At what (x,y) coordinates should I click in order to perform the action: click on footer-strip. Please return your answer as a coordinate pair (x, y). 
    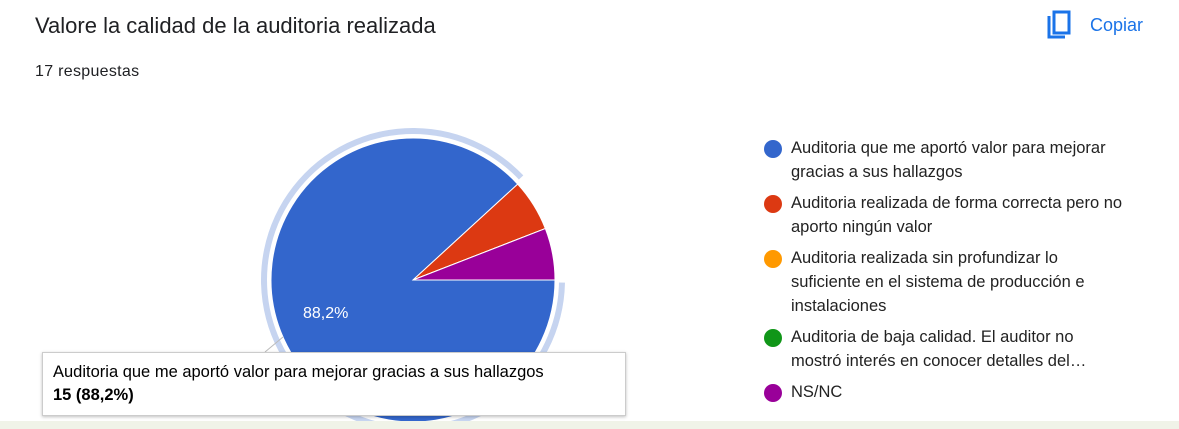
    Looking at the image, I should click on (589, 425).